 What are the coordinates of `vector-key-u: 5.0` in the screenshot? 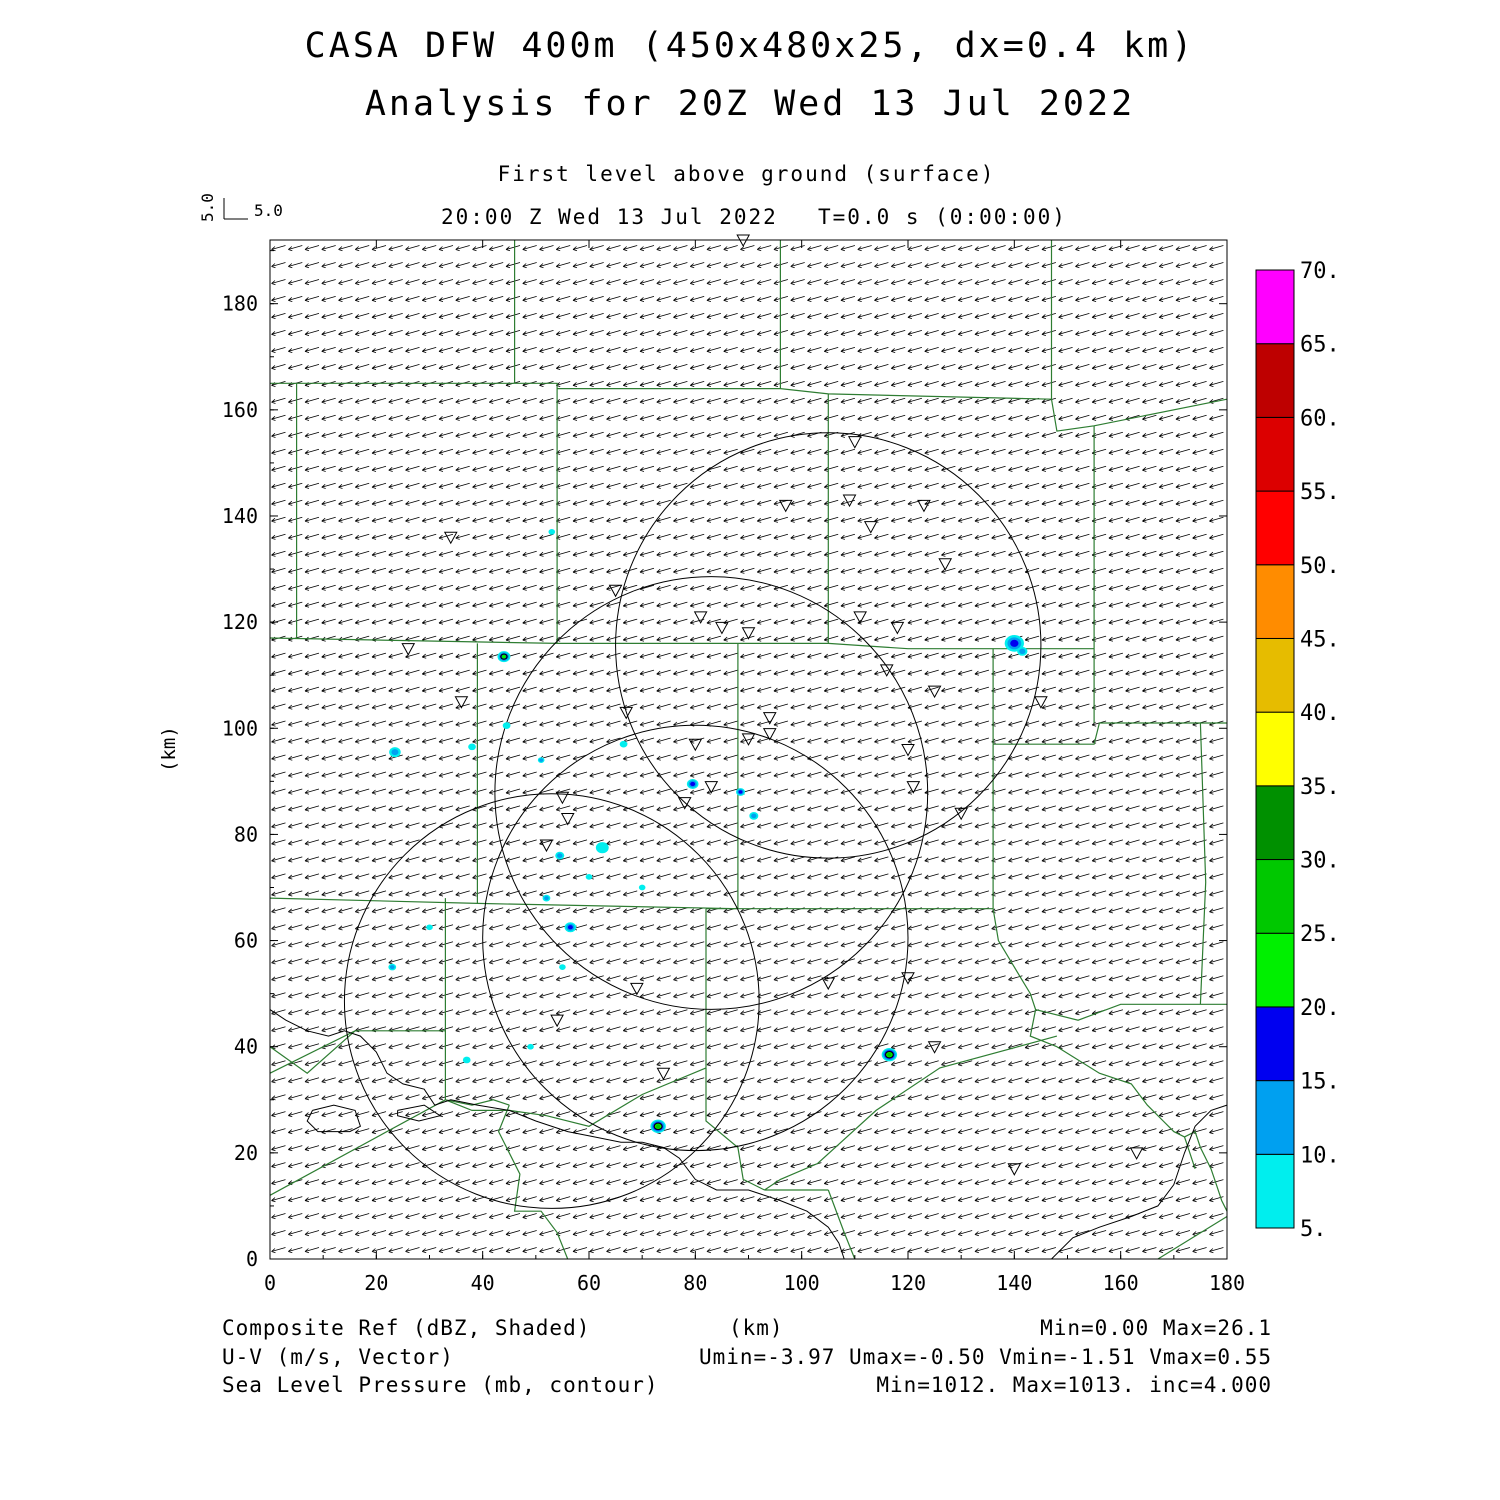 It's located at (268, 210).